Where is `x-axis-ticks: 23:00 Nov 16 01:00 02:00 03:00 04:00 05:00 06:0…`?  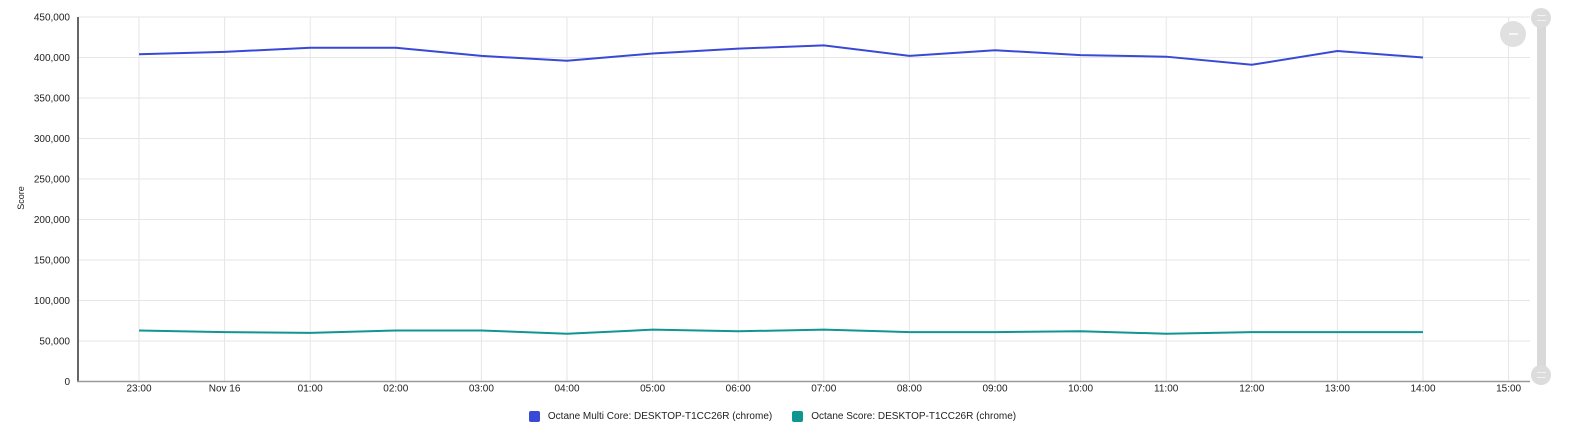
x-axis-ticks: 23:00 Nov 16 01:00 02:00 03:00 04:00 05:00 06:0… is located at coordinates (823, 389).